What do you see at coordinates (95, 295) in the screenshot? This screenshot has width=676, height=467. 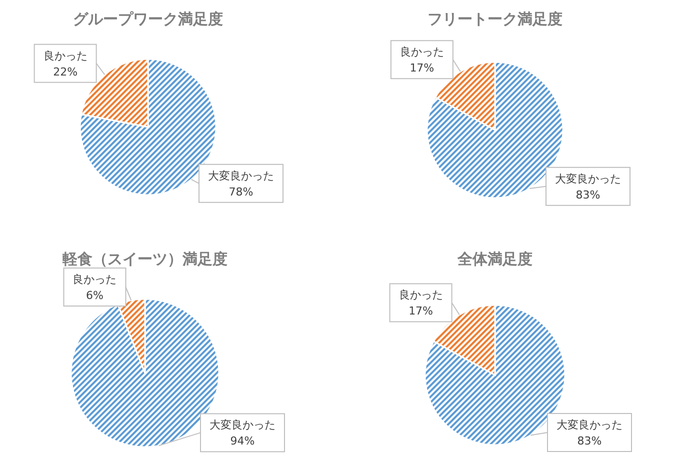 I see `data-label: 6%` at bounding box center [95, 295].